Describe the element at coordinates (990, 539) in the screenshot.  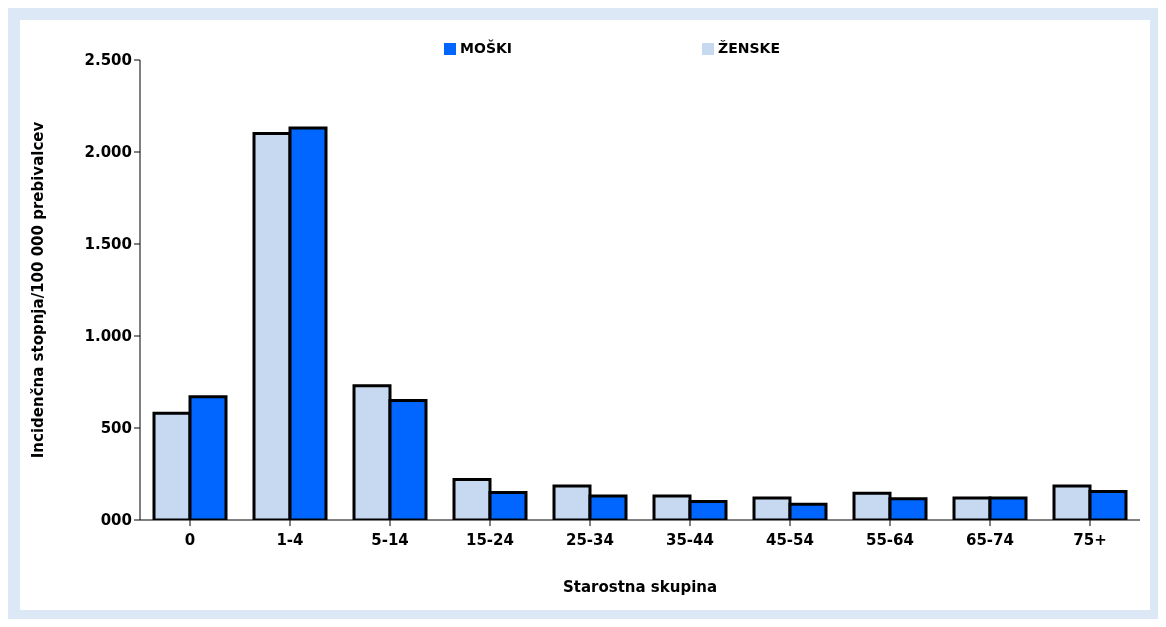
I see `x-tick-label: 65-74` at that location.